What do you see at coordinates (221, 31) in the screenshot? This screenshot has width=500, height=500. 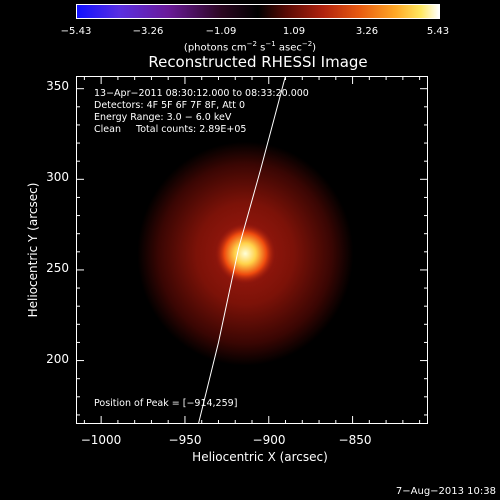 I see `colorbar-tick: −1.09` at bounding box center [221, 31].